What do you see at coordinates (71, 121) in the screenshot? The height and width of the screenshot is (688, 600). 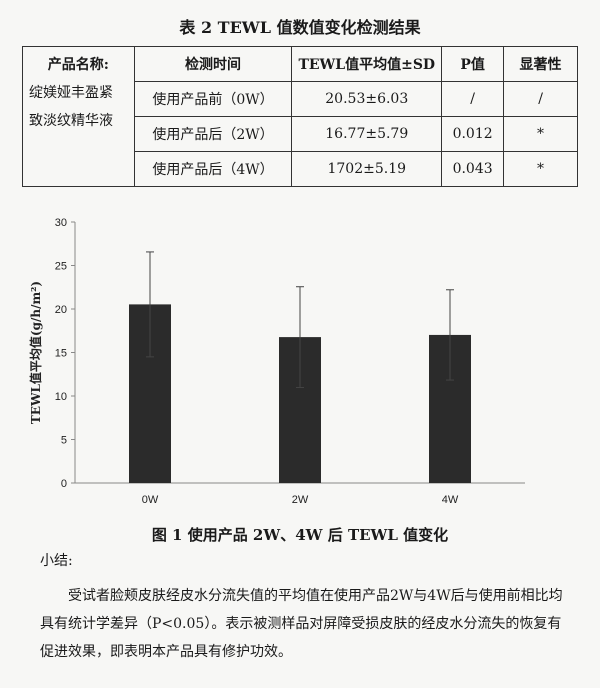 I see `product-name-line-2: 致淡纹精华液` at bounding box center [71, 121].